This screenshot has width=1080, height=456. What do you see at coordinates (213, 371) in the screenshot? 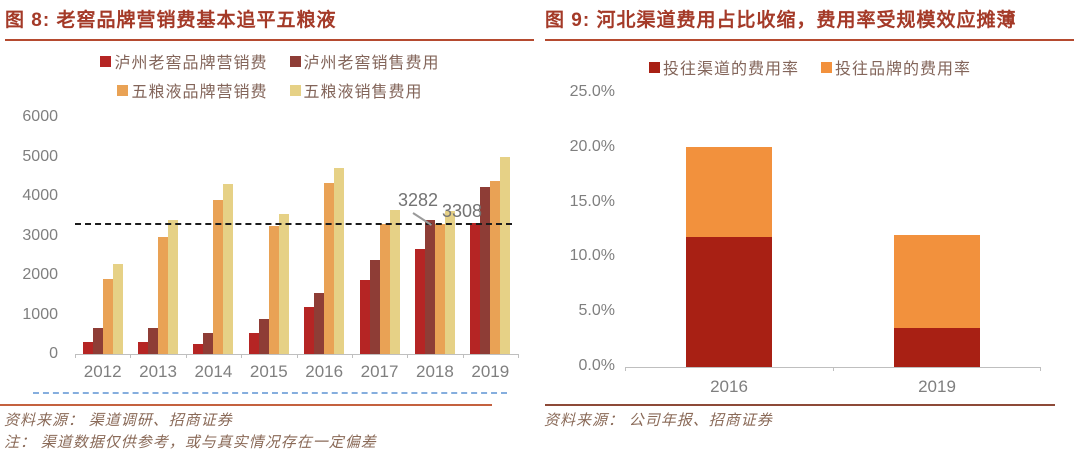
I see `figure8-x-axis-label: 2014` at bounding box center [213, 371].